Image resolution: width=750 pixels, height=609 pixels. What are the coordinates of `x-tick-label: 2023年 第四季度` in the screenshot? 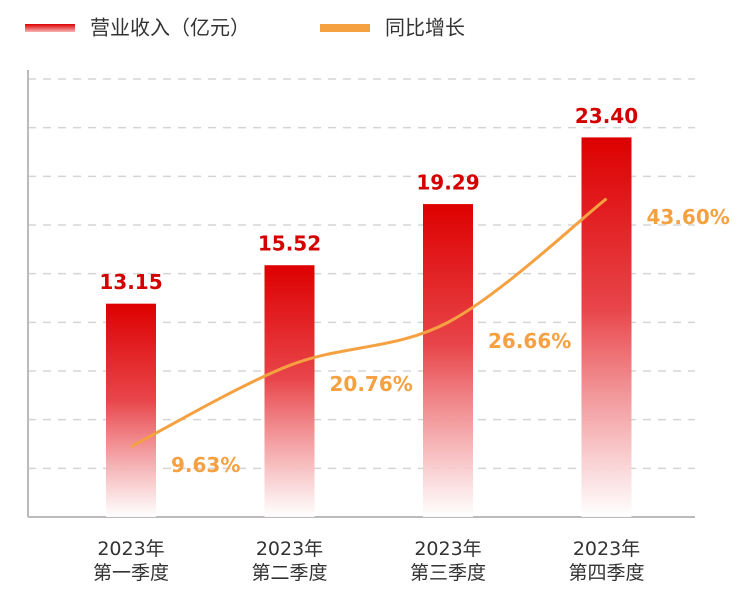 It's located at (606, 561).